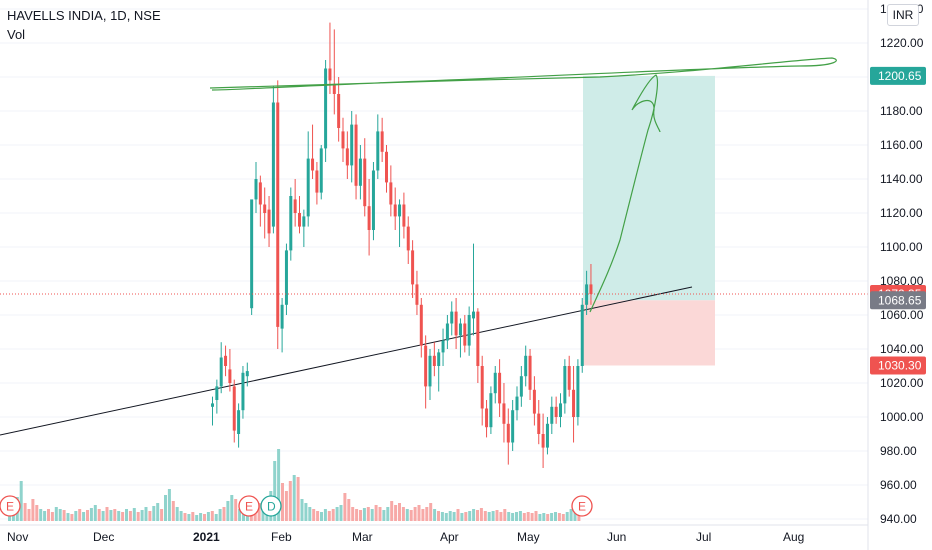 The height and width of the screenshot is (550, 932). What do you see at coordinates (649, 333) in the screenshot?
I see `stop-zone` at bounding box center [649, 333].